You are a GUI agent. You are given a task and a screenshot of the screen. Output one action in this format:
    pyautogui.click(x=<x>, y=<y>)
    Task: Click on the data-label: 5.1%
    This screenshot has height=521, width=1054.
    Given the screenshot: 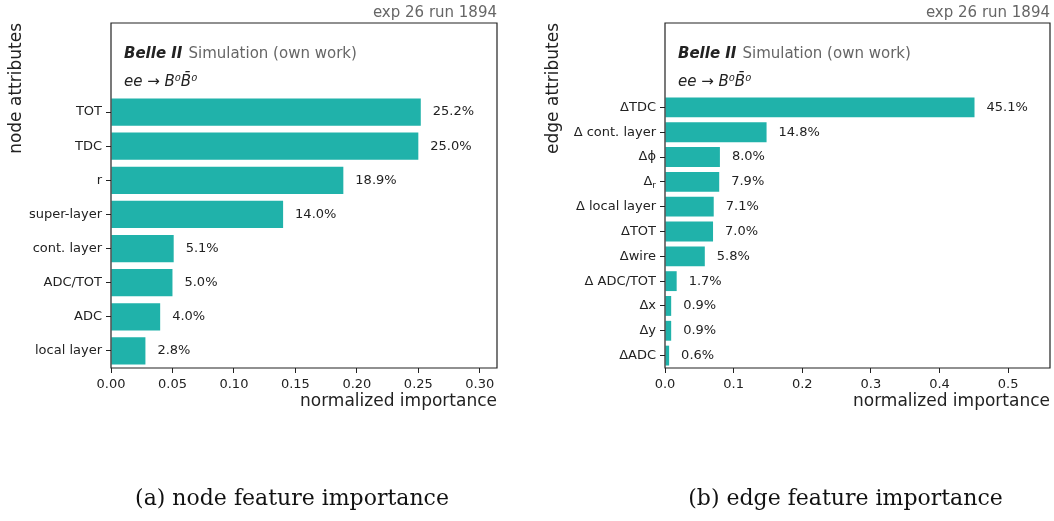 What is the action you would take?
    pyautogui.click(x=202, y=247)
    